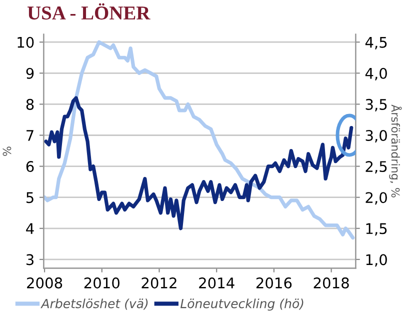 The height and width of the screenshot is (327, 416). I want to click on y2-tick-label: 1,0, so click(376, 260).